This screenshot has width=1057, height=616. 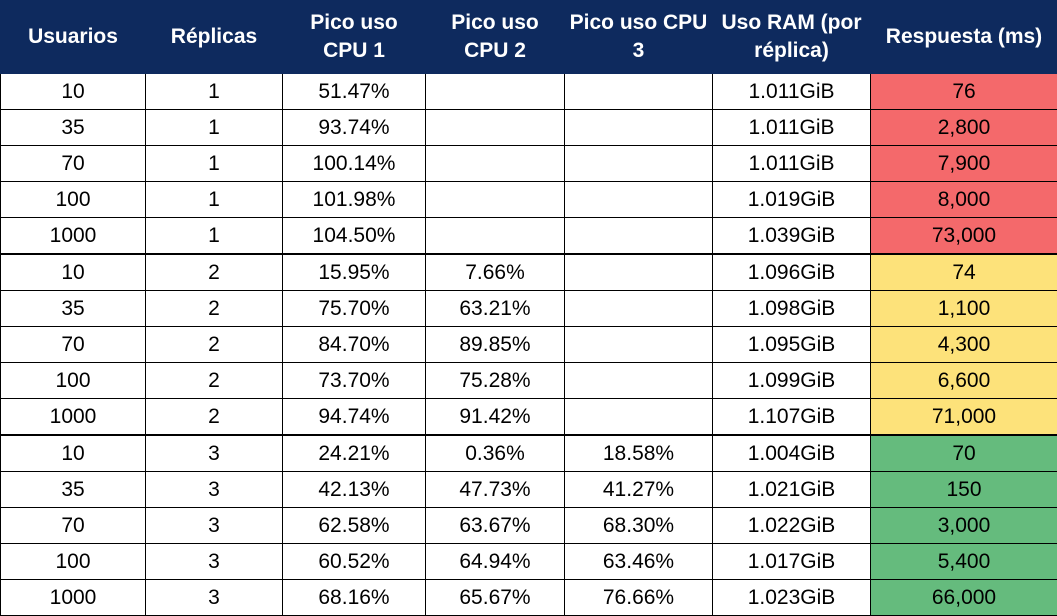 I want to click on ram-cell: 1.023GiB, so click(x=792, y=598).